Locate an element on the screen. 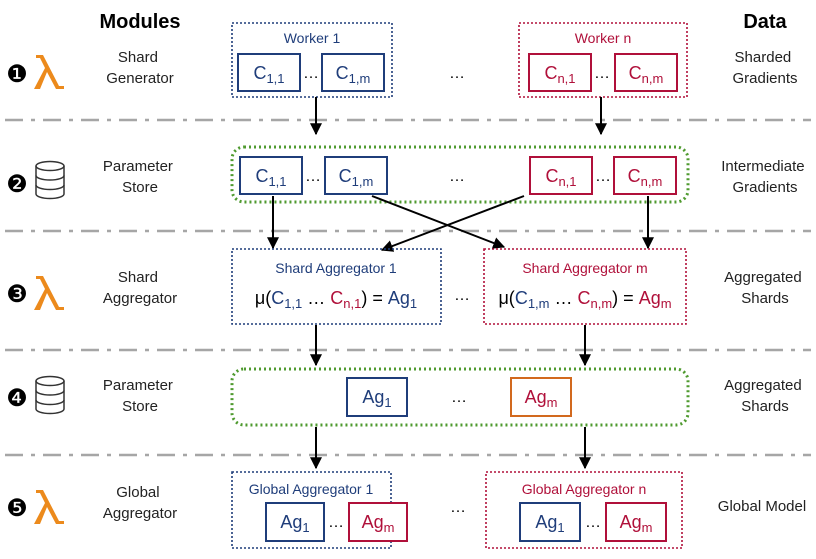 Image resolution: width=816 pixels, height=559 pixels. shard-aggregator-1-label: Shard Aggregator 1 is located at coordinates (336, 268).